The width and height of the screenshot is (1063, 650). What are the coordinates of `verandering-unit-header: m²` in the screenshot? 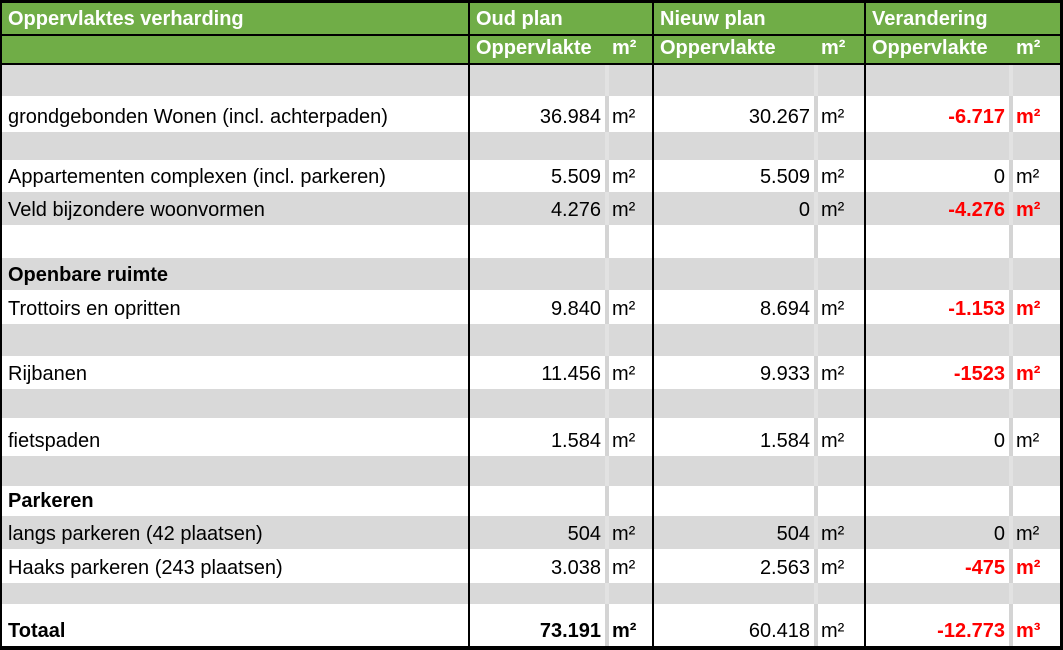 It's located at (1028, 47).